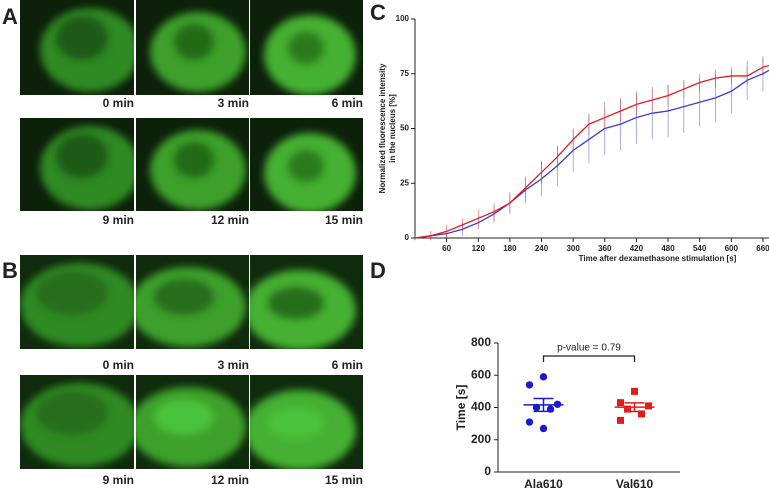 The image size is (769, 495). I want to click on panel-letter: B, so click(10, 270).